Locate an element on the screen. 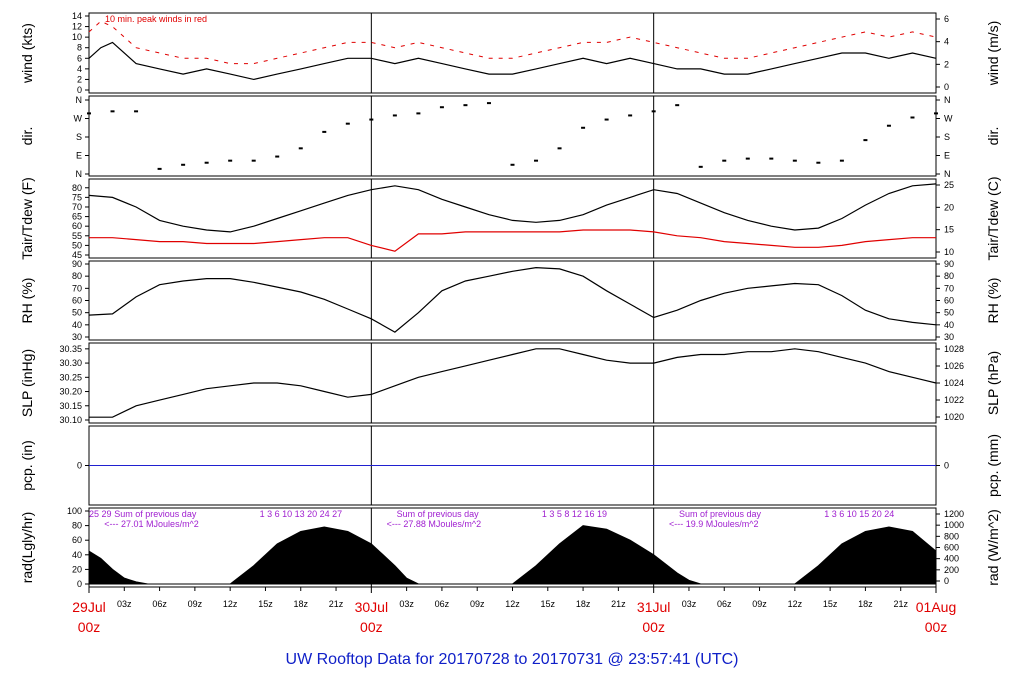 This screenshot has height=700, width=1024. series-tair-line is located at coordinates (512, 208).